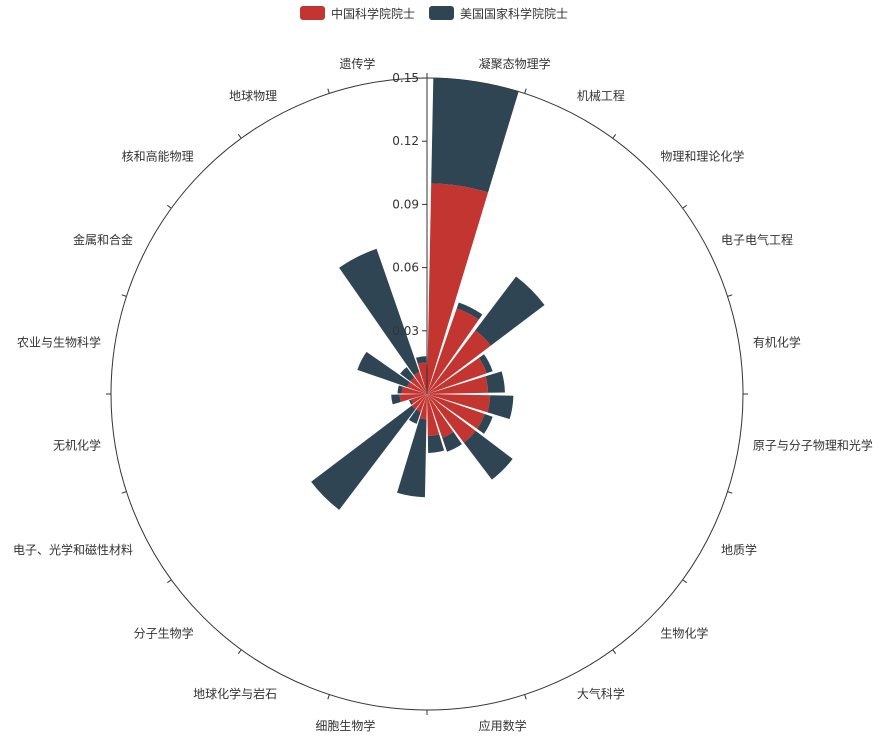 Image resolution: width=889 pixels, height=746 pixels. What do you see at coordinates (601, 693) in the screenshot?
I see `category-label-8: 大气科学` at bounding box center [601, 693].